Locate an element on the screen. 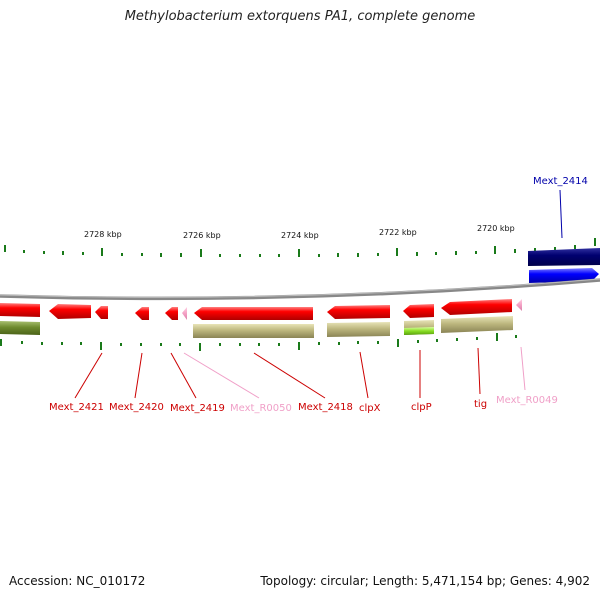  scale-ticks-top is located at coordinates (300, 247).